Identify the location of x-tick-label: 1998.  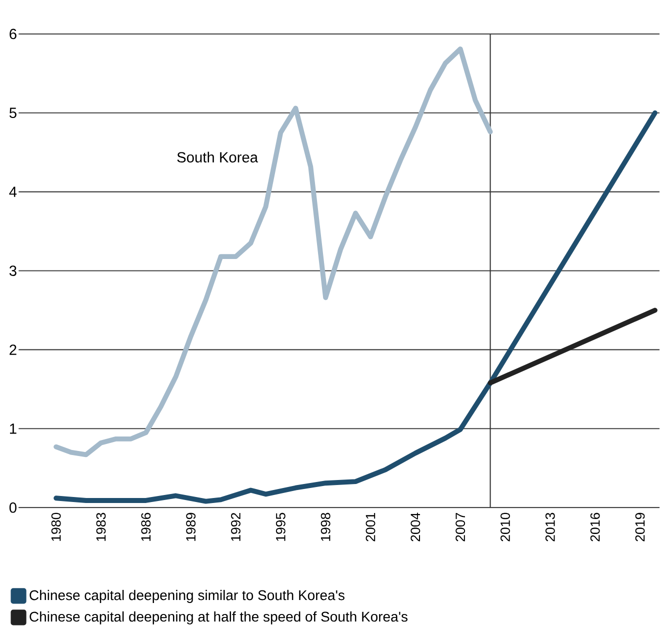
(325, 526).